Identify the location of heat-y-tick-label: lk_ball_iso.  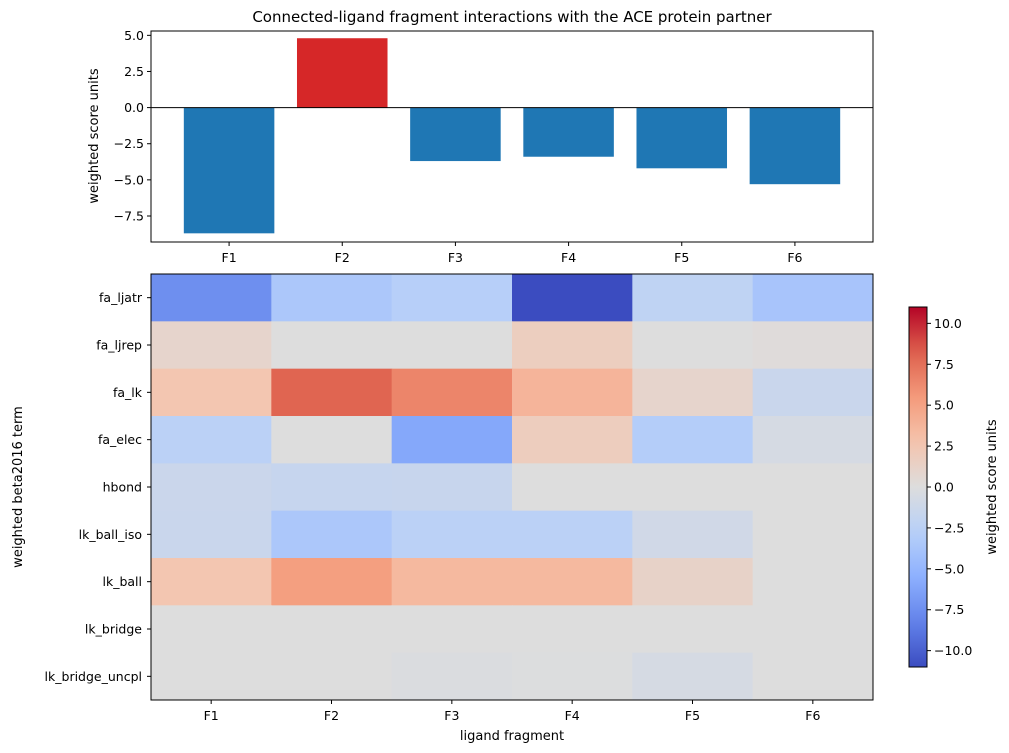
(110, 534).